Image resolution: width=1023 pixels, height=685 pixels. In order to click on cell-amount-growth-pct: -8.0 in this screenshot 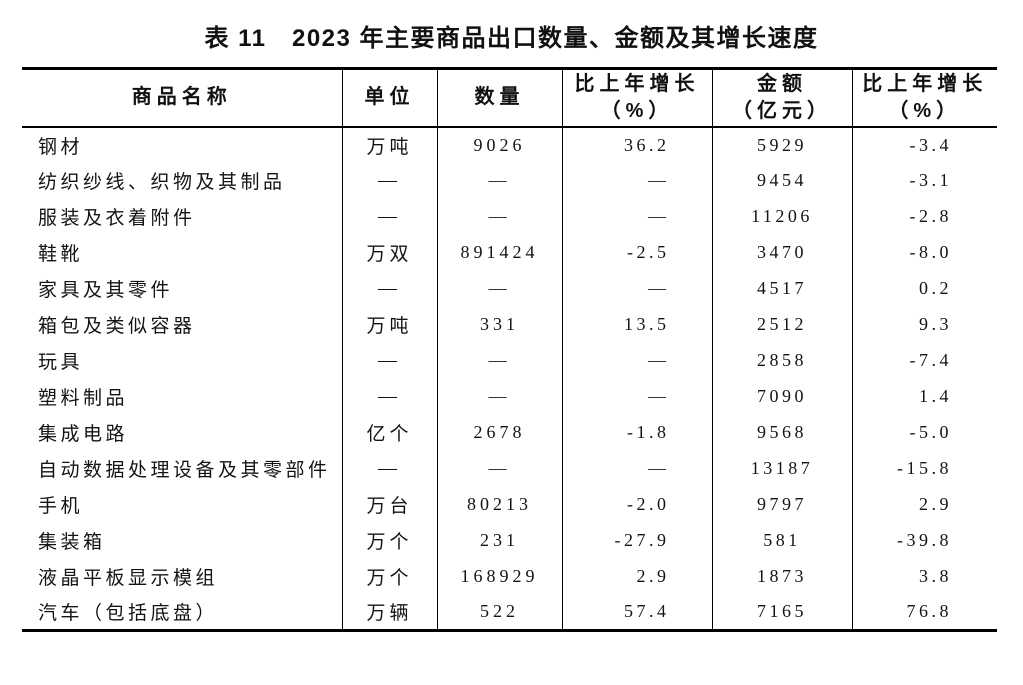, I will do `click(924, 252)`.